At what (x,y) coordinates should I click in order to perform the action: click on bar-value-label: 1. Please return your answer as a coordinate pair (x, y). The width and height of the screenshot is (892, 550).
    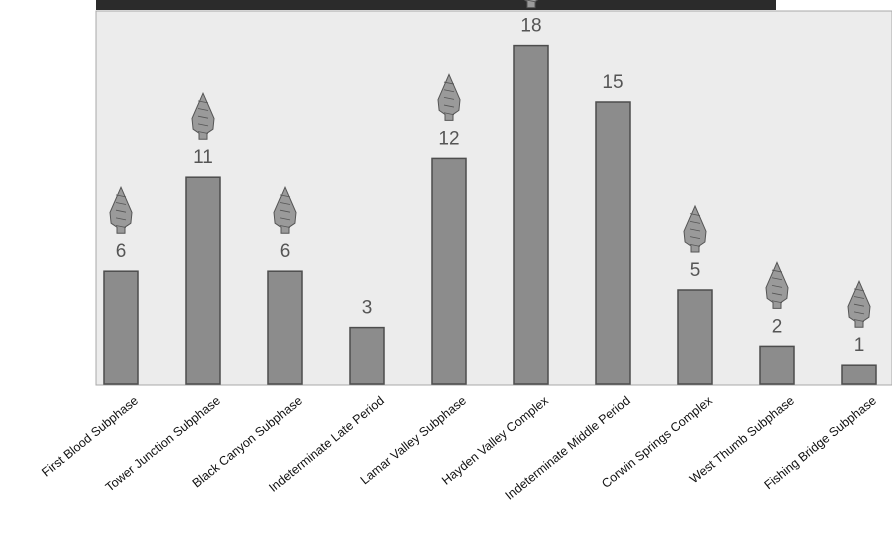
    Looking at the image, I should click on (859, 345).